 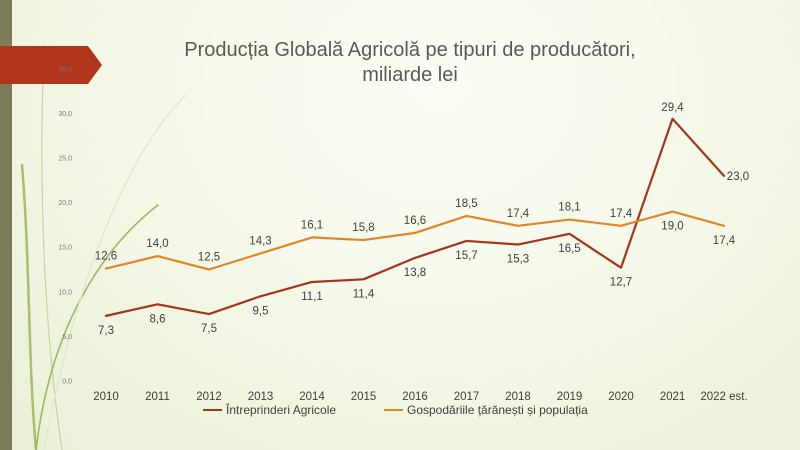 What do you see at coordinates (65, 159) in the screenshot?
I see `y-tick-label: 25,0` at bounding box center [65, 159].